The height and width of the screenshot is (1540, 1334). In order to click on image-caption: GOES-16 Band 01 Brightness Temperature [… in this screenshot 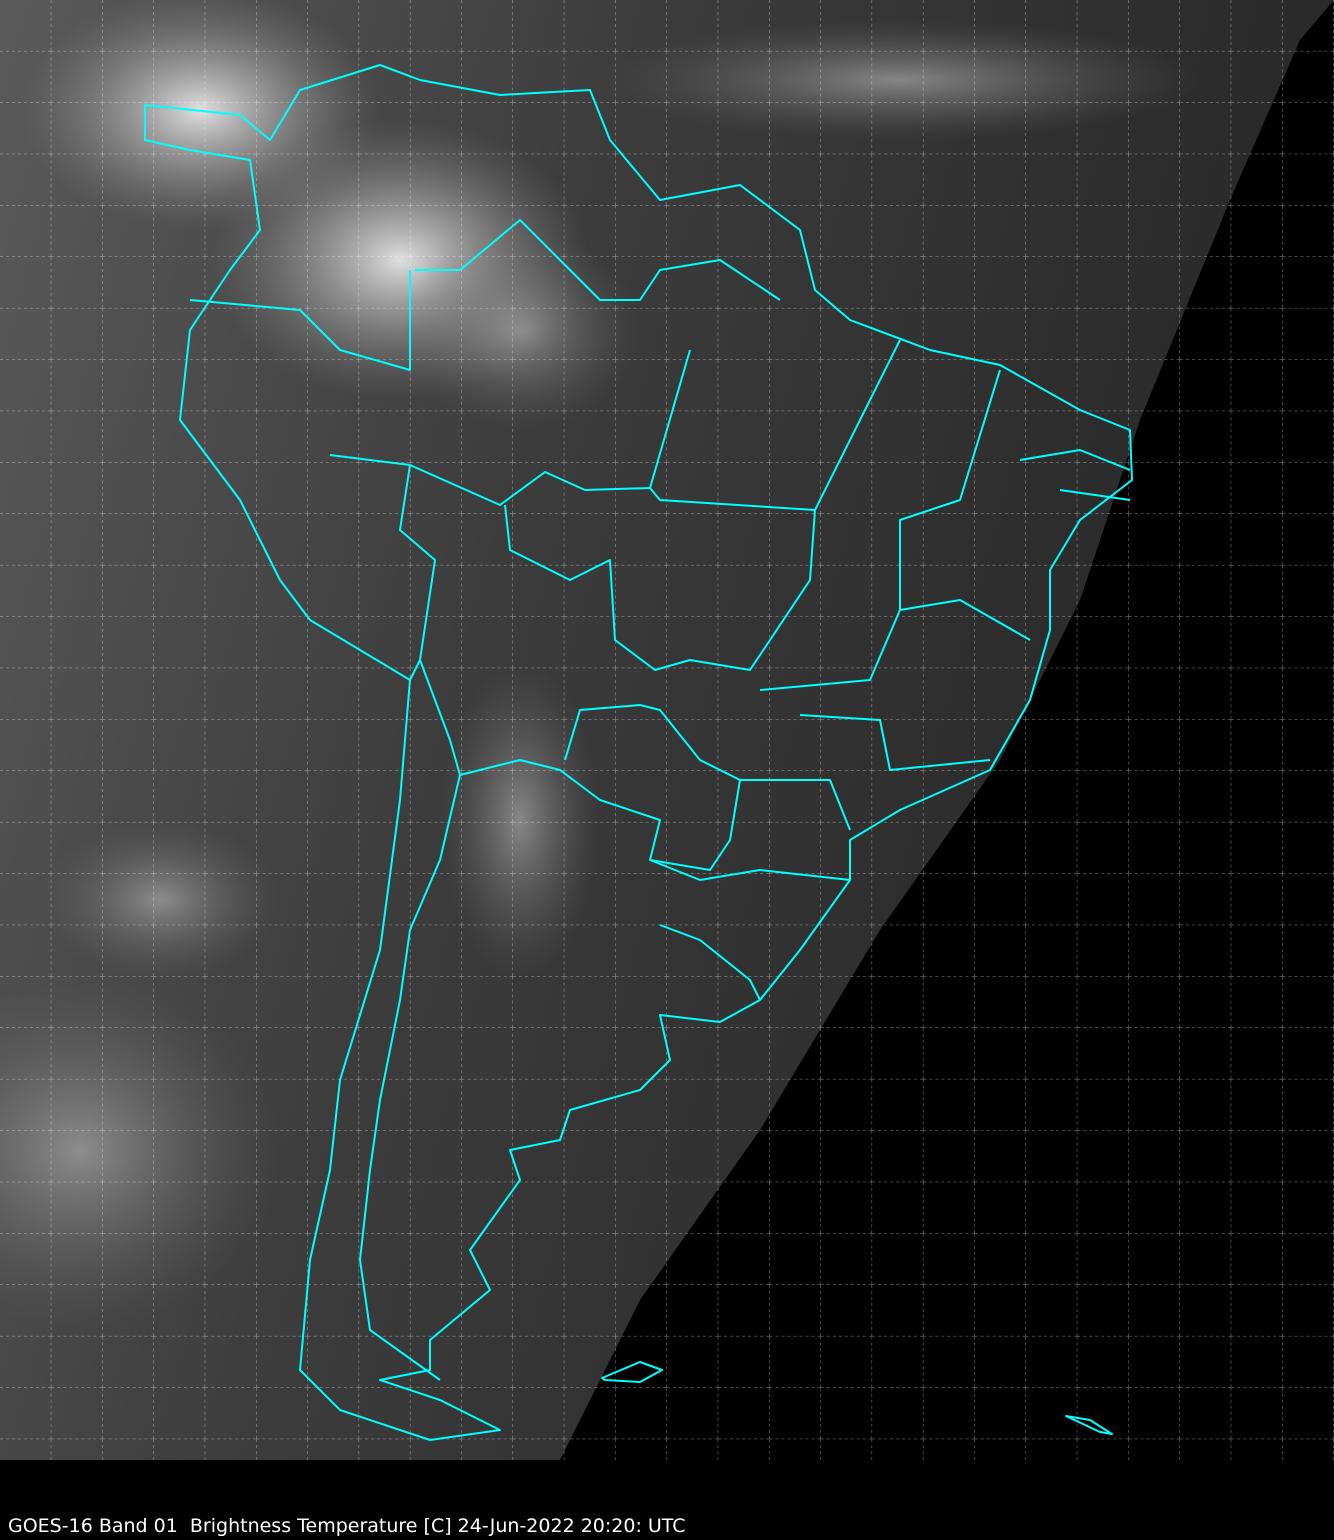, I will do `click(347, 1526)`.